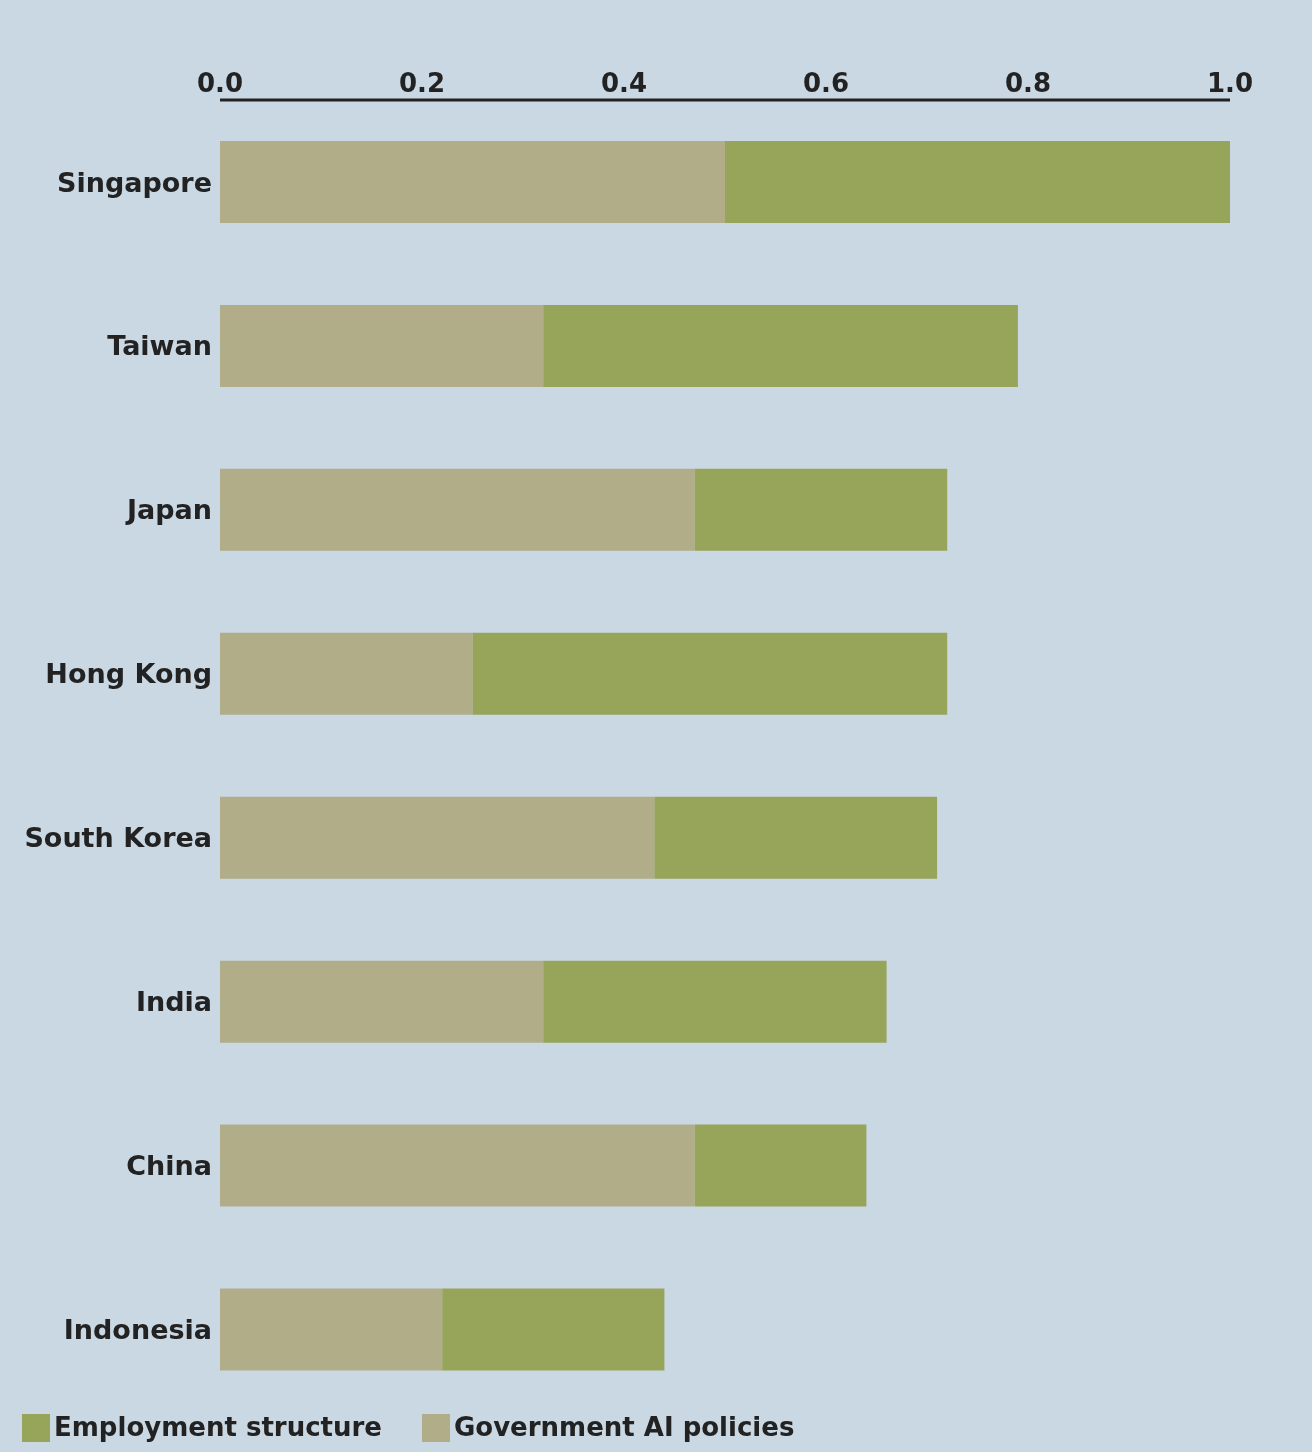  I want to click on y-tick-label: Indonesia, so click(137, 1330).